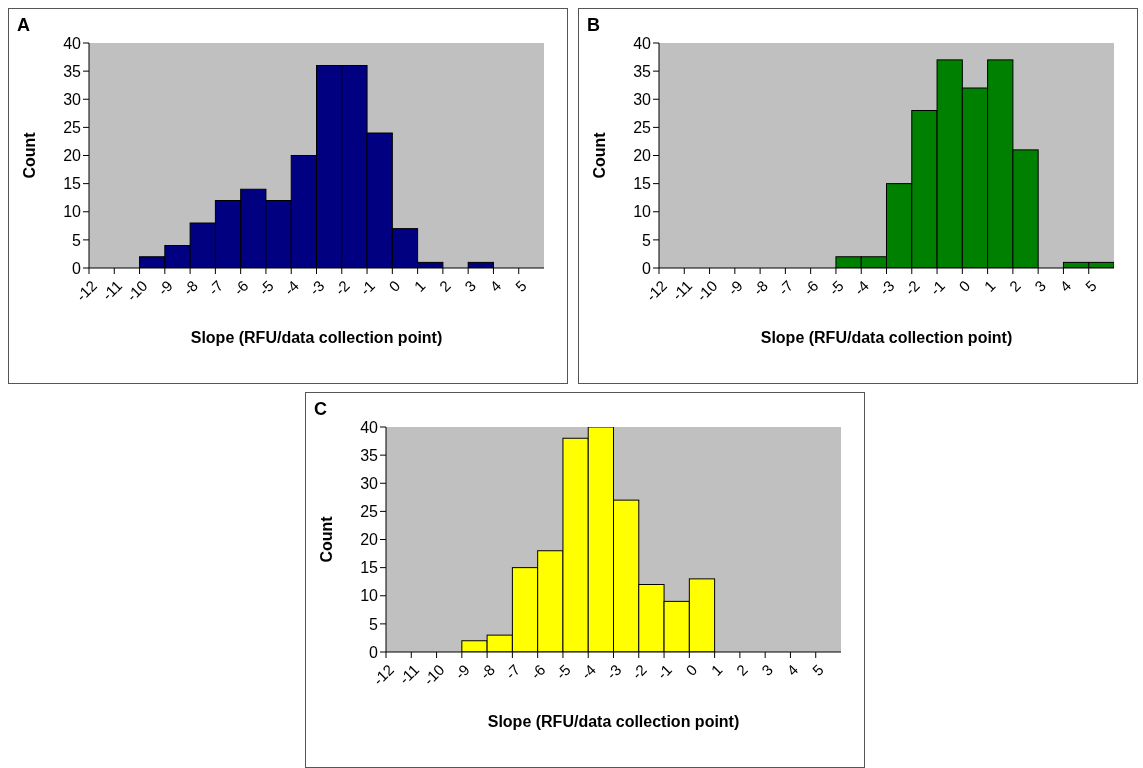  I want to click on chart-title: B, so click(593, 25).